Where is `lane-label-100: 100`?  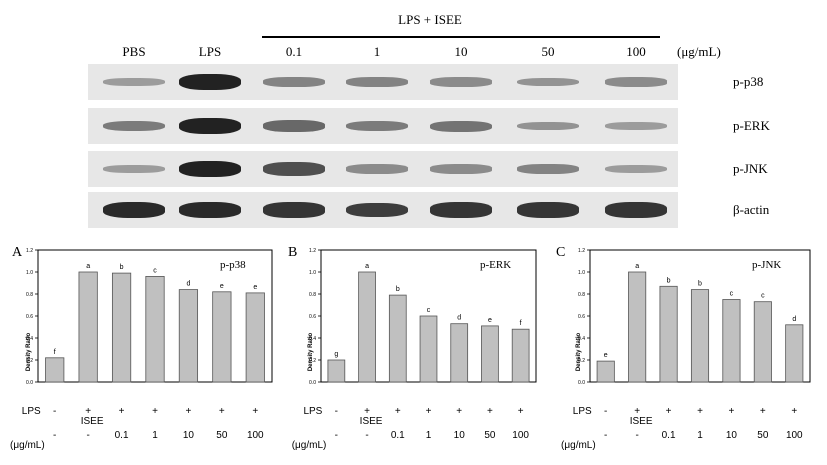 lane-label-100: 100 is located at coordinates (636, 51).